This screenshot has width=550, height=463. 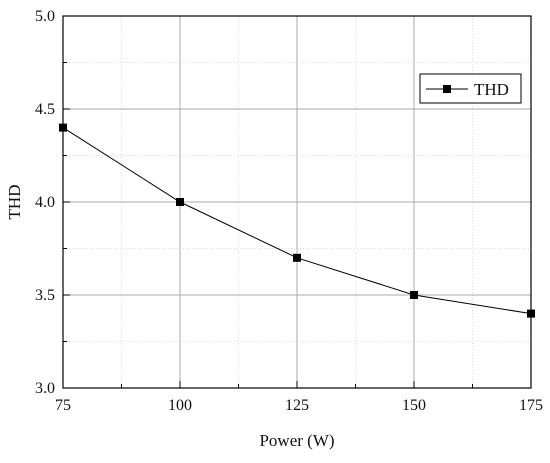 I want to click on y-tick-label: 4.0, so click(x=45, y=202).